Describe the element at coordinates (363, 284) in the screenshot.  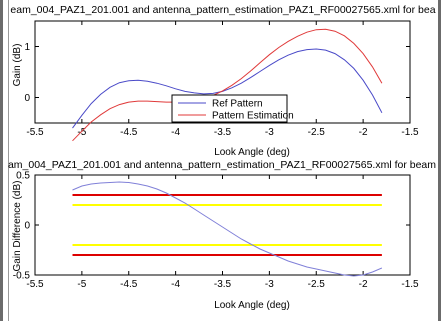
I see `x-tick-label-bottom: -2` at that location.